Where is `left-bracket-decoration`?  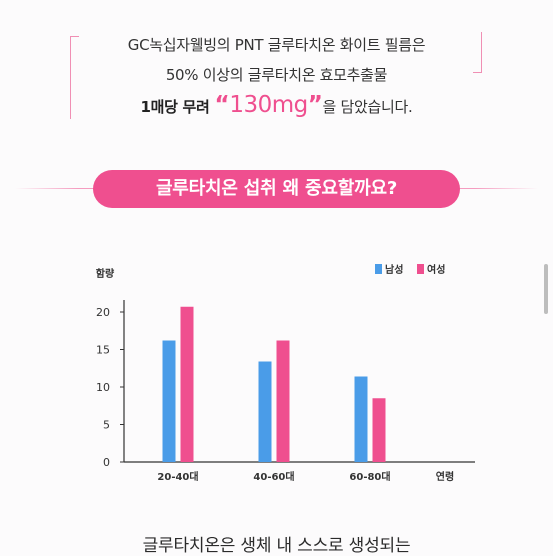 left-bracket-decoration is located at coordinates (74, 77).